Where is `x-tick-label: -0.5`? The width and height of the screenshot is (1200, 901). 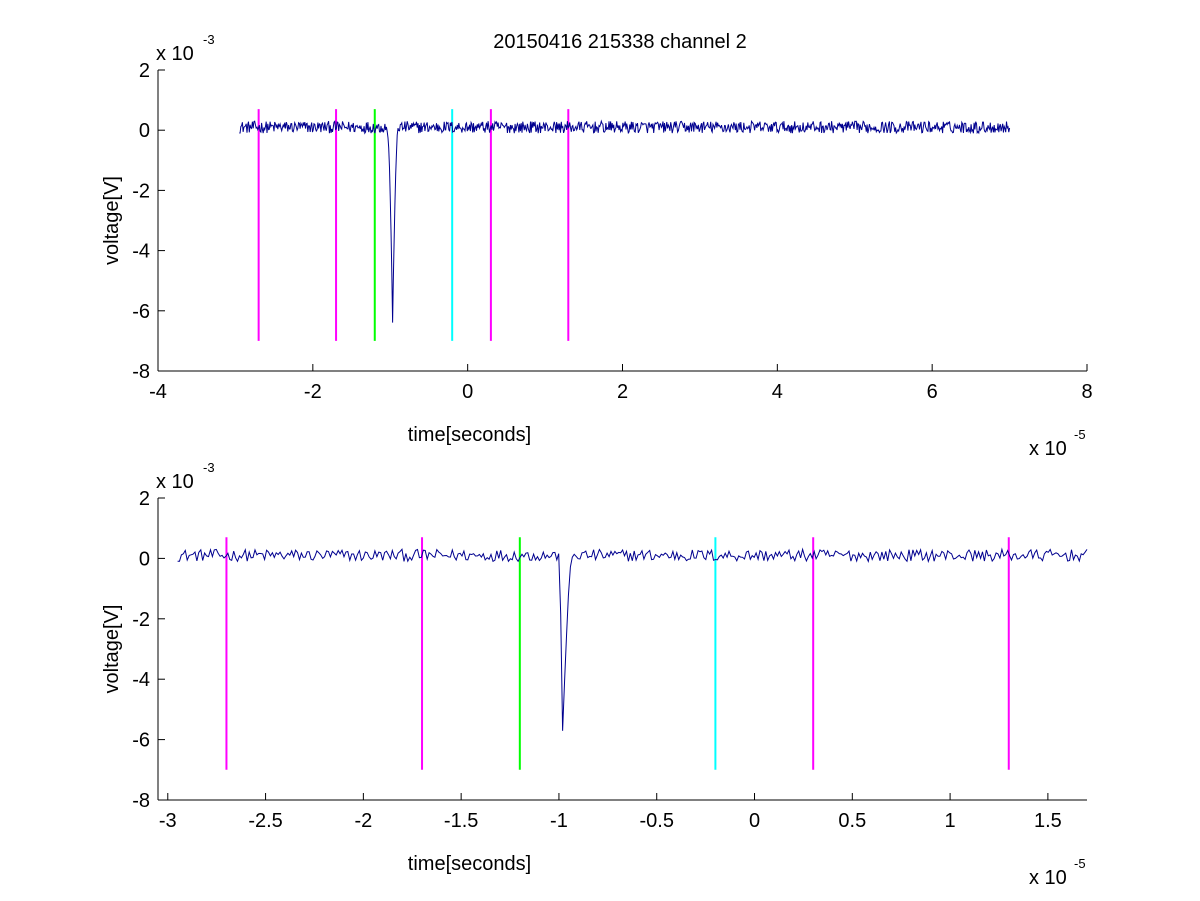
x-tick-label: -0.5 is located at coordinates (656, 821).